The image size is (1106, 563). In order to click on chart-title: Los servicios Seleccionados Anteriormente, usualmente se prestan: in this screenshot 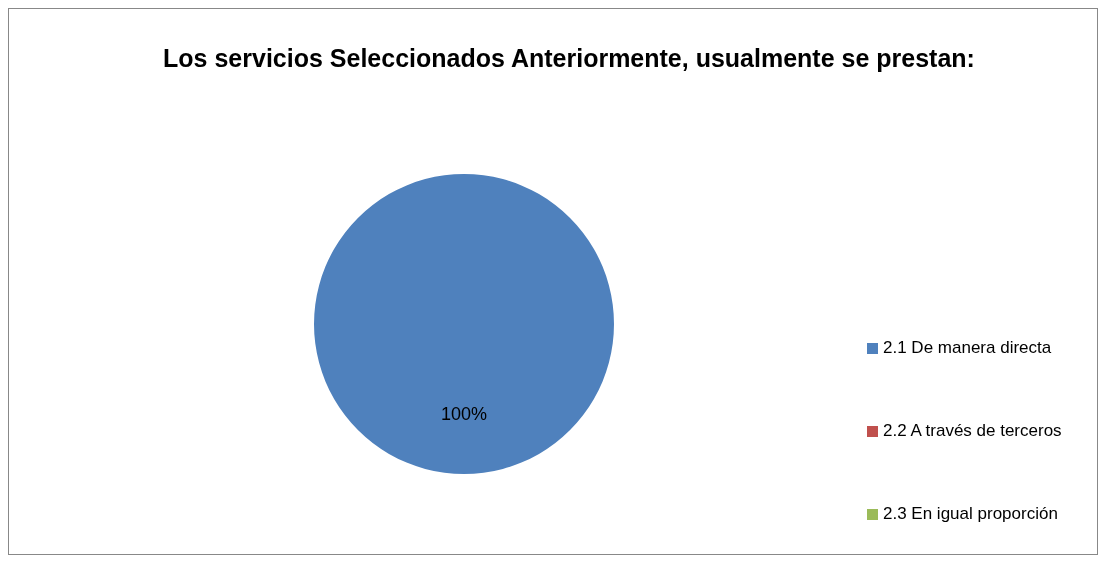, I will do `click(569, 58)`.